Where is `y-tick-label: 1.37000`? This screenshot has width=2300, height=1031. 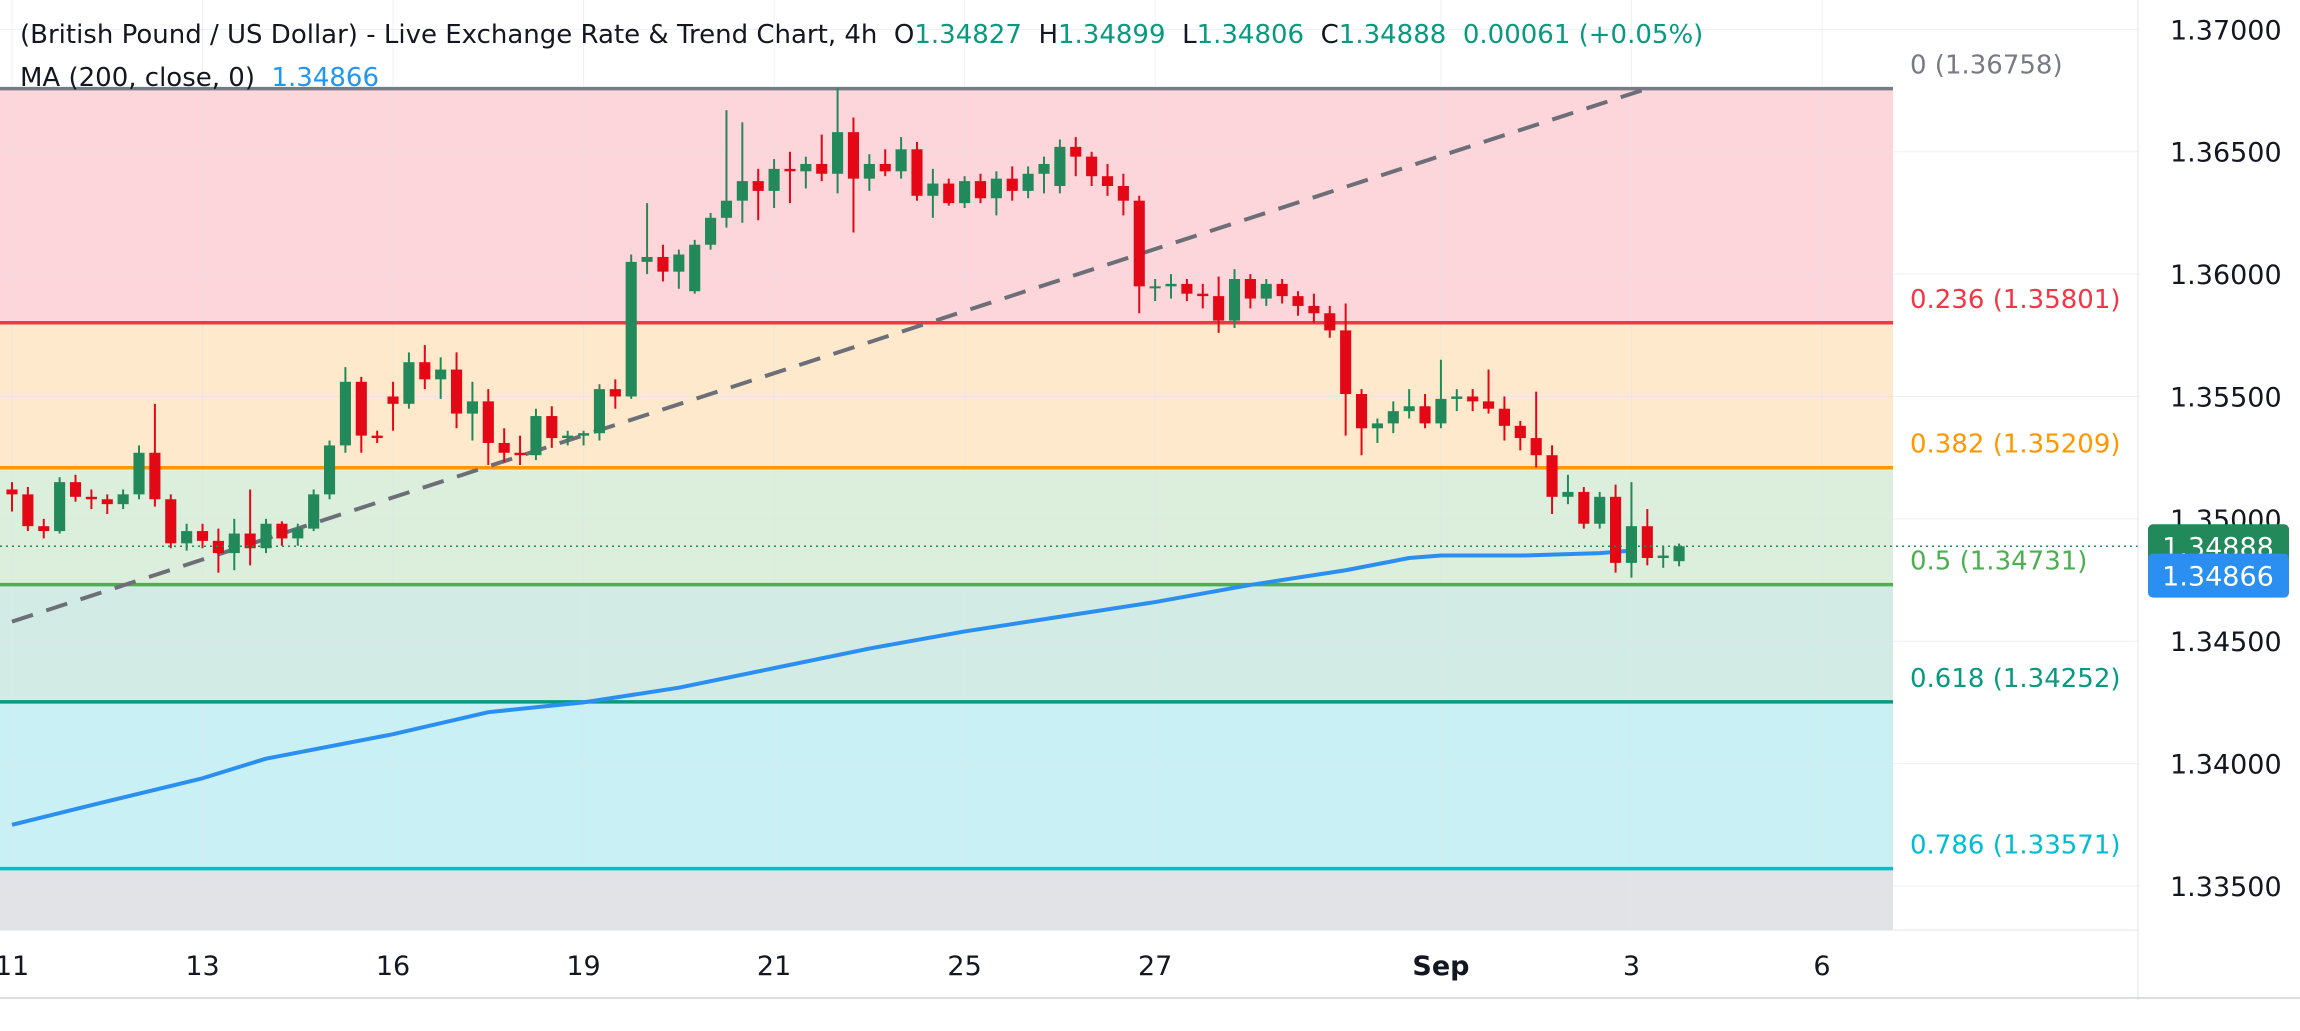
y-tick-label: 1.37000 is located at coordinates (2226, 30).